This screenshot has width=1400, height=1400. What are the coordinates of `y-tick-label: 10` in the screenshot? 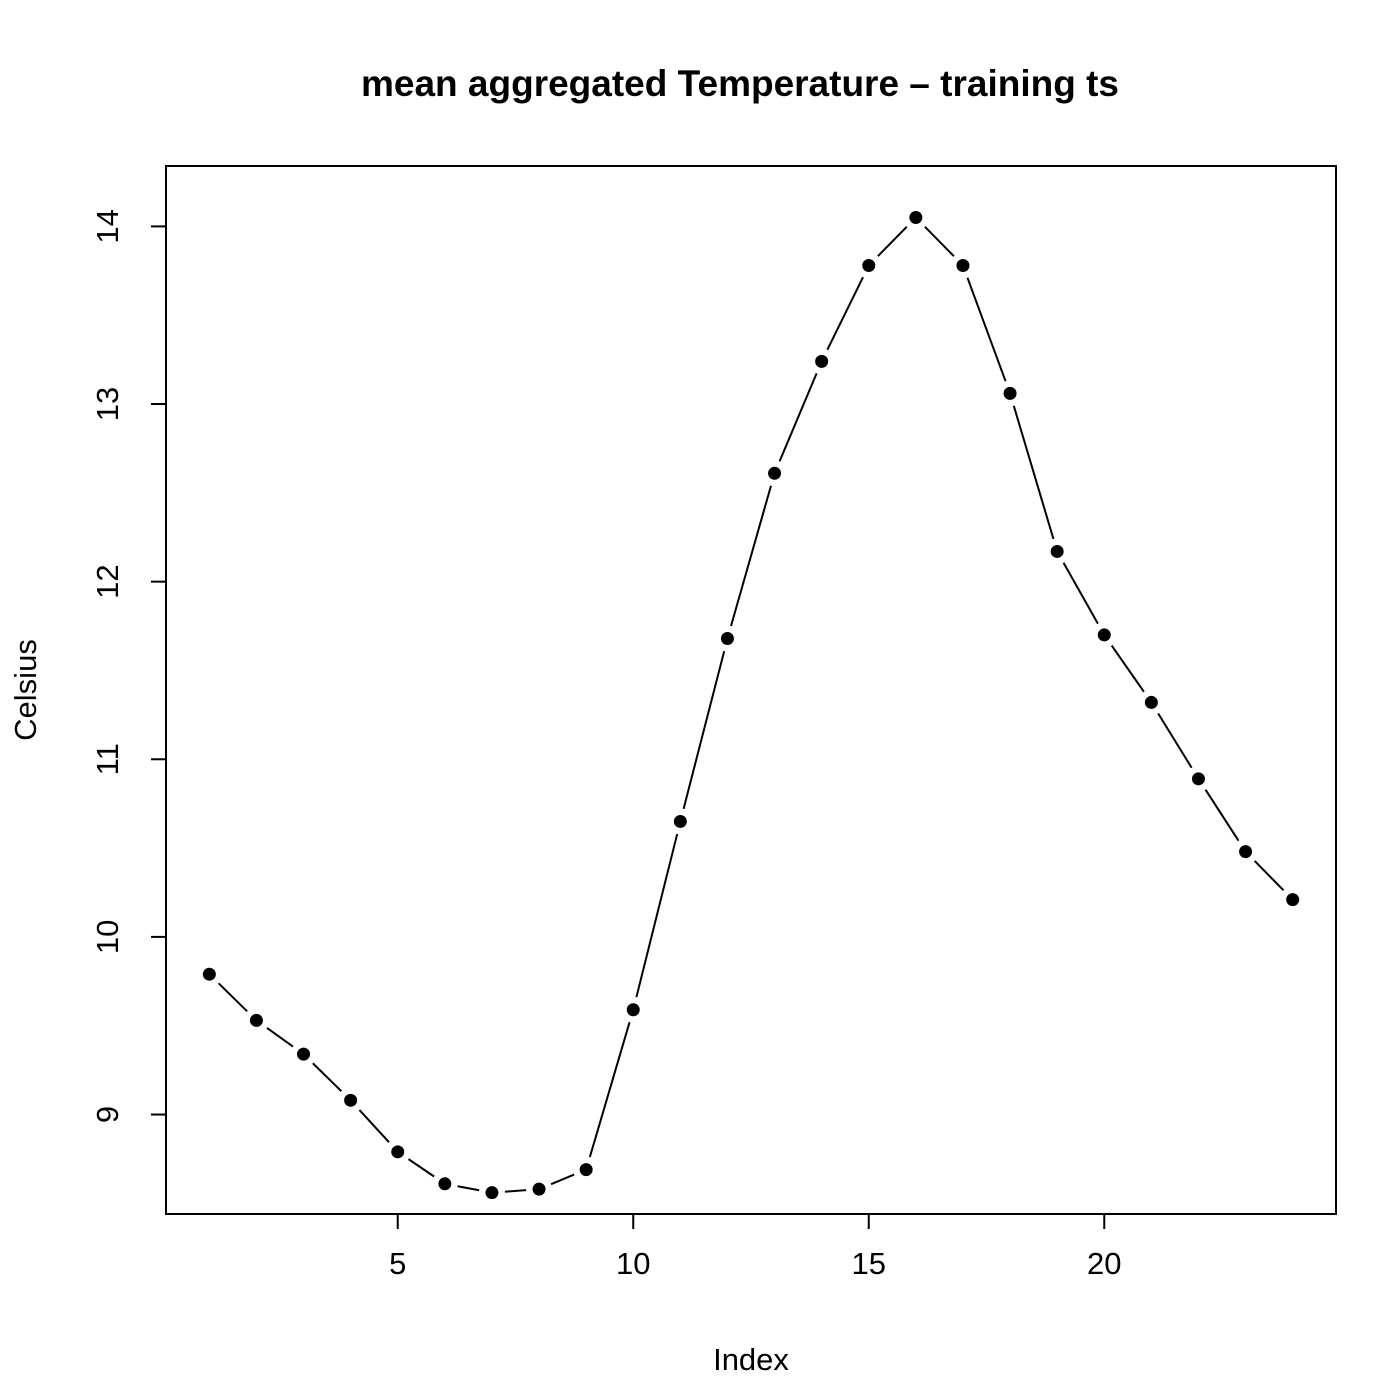 It's located at (107, 937).